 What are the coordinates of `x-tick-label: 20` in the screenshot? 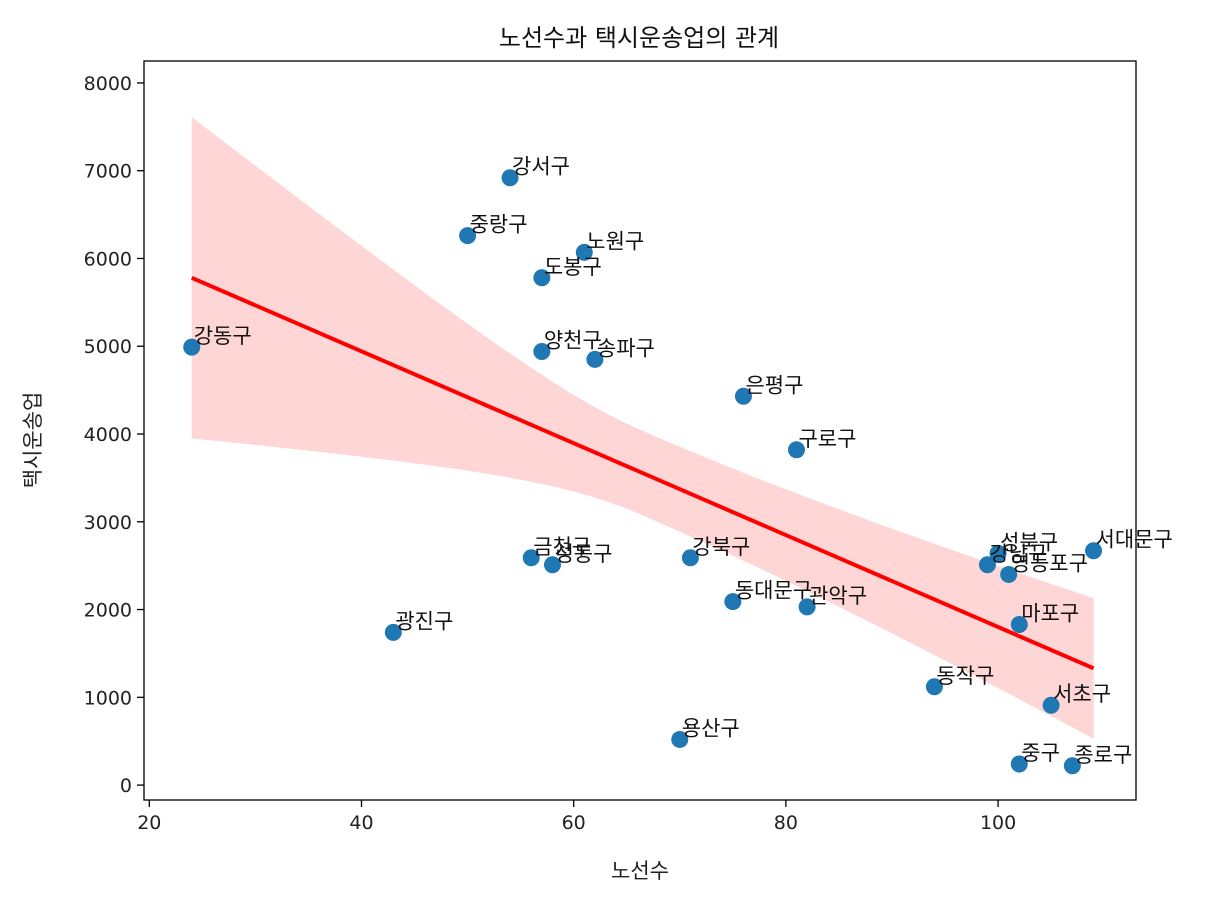 It's located at (149, 823).